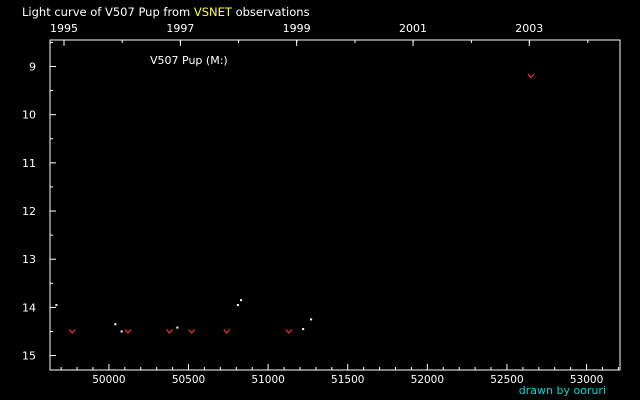 This screenshot has width=640, height=400. I want to click on y-tick-label-3: 12, so click(29, 211).